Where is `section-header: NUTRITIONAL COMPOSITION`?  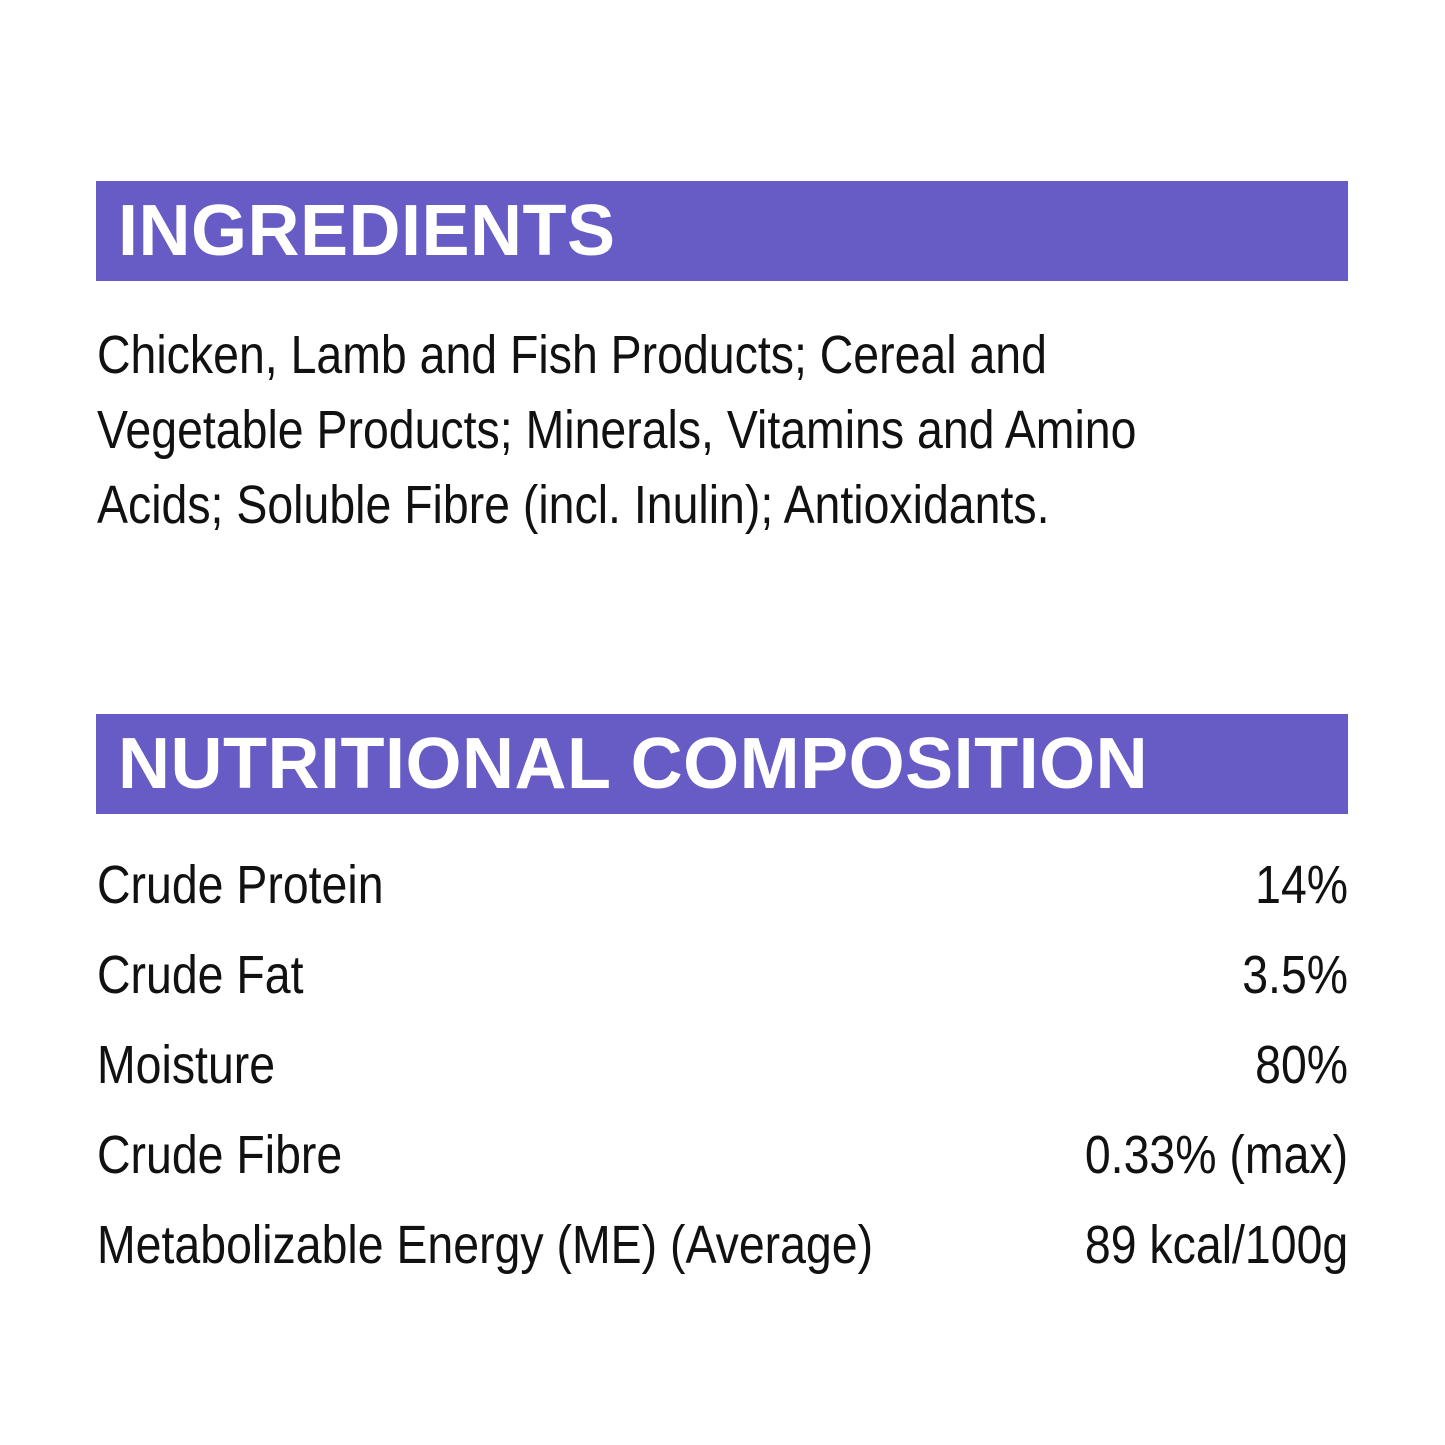 section-header: NUTRITIONAL COMPOSITION is located at coordinates (722, 764).